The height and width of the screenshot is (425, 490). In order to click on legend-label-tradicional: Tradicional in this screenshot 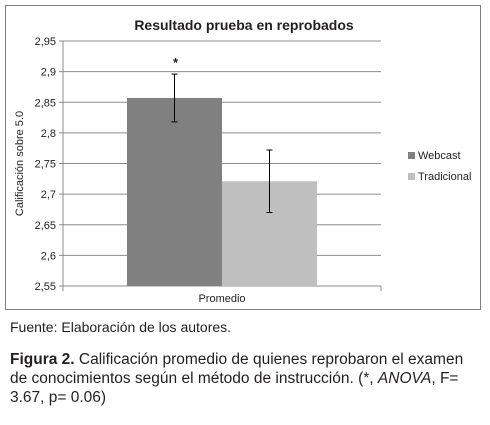, I will do `click(444, 177)`.